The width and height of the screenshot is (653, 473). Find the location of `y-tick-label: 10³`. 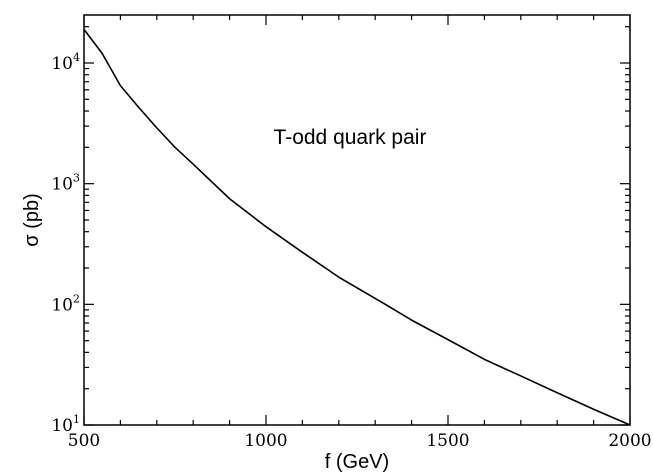

y-tick-label: 10³ is located at coordinates (65, 183).